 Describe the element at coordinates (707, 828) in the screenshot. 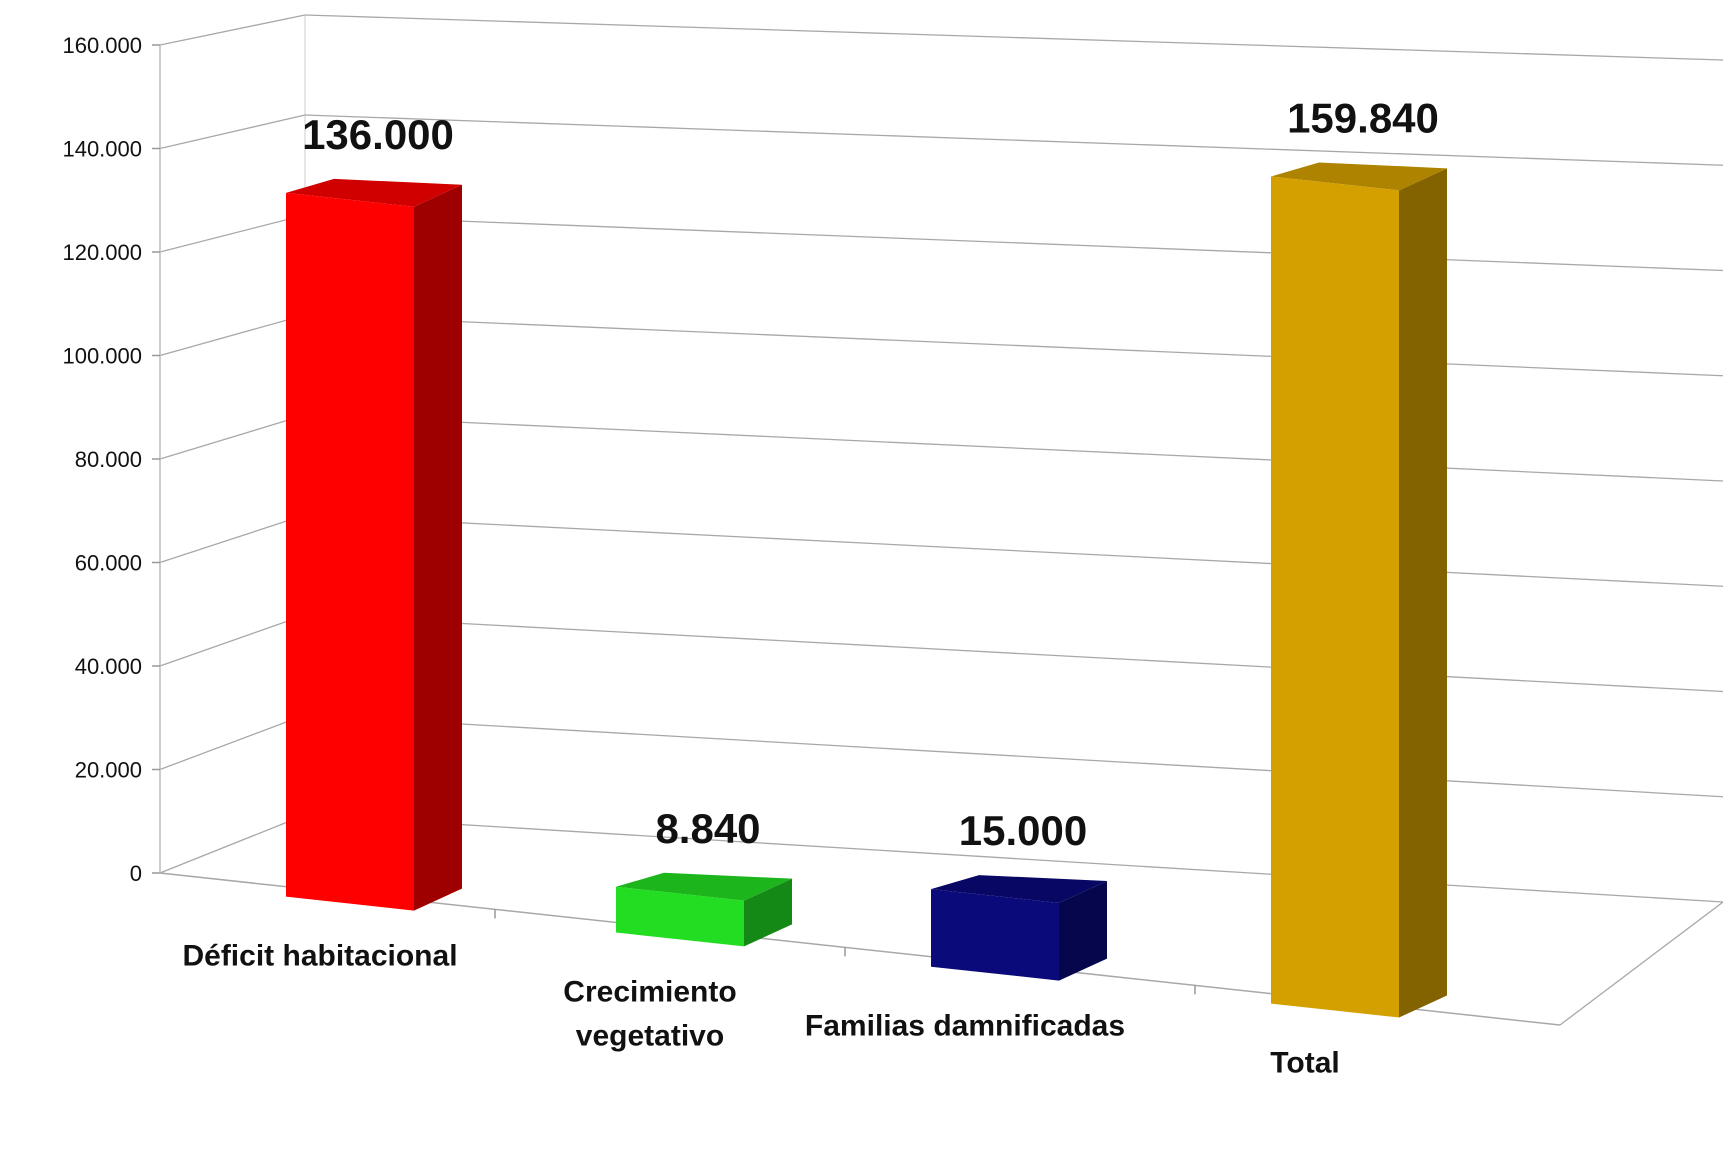

I see `data-label: 8.840` at that location.